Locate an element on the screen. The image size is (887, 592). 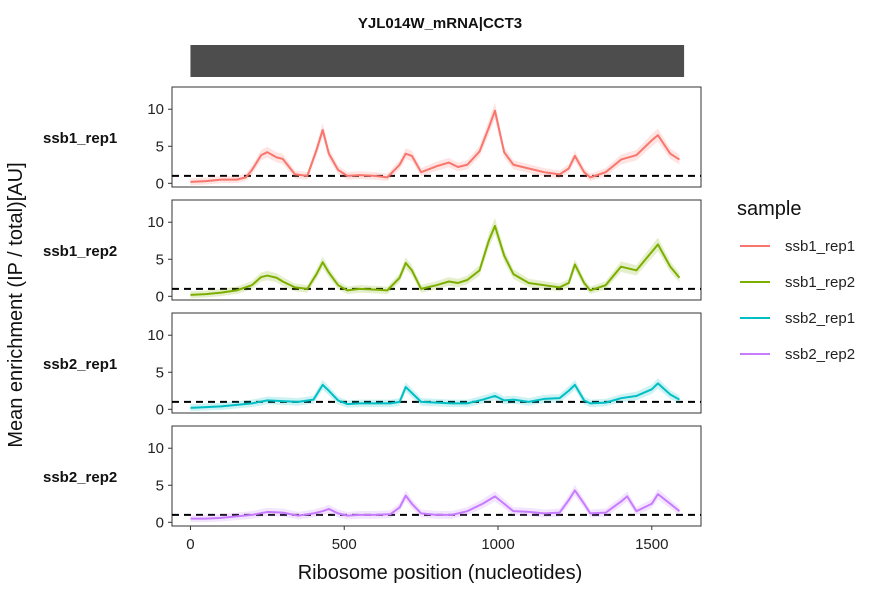
strip-label: ssb1_rep1 is located at coordinates (80, 138).